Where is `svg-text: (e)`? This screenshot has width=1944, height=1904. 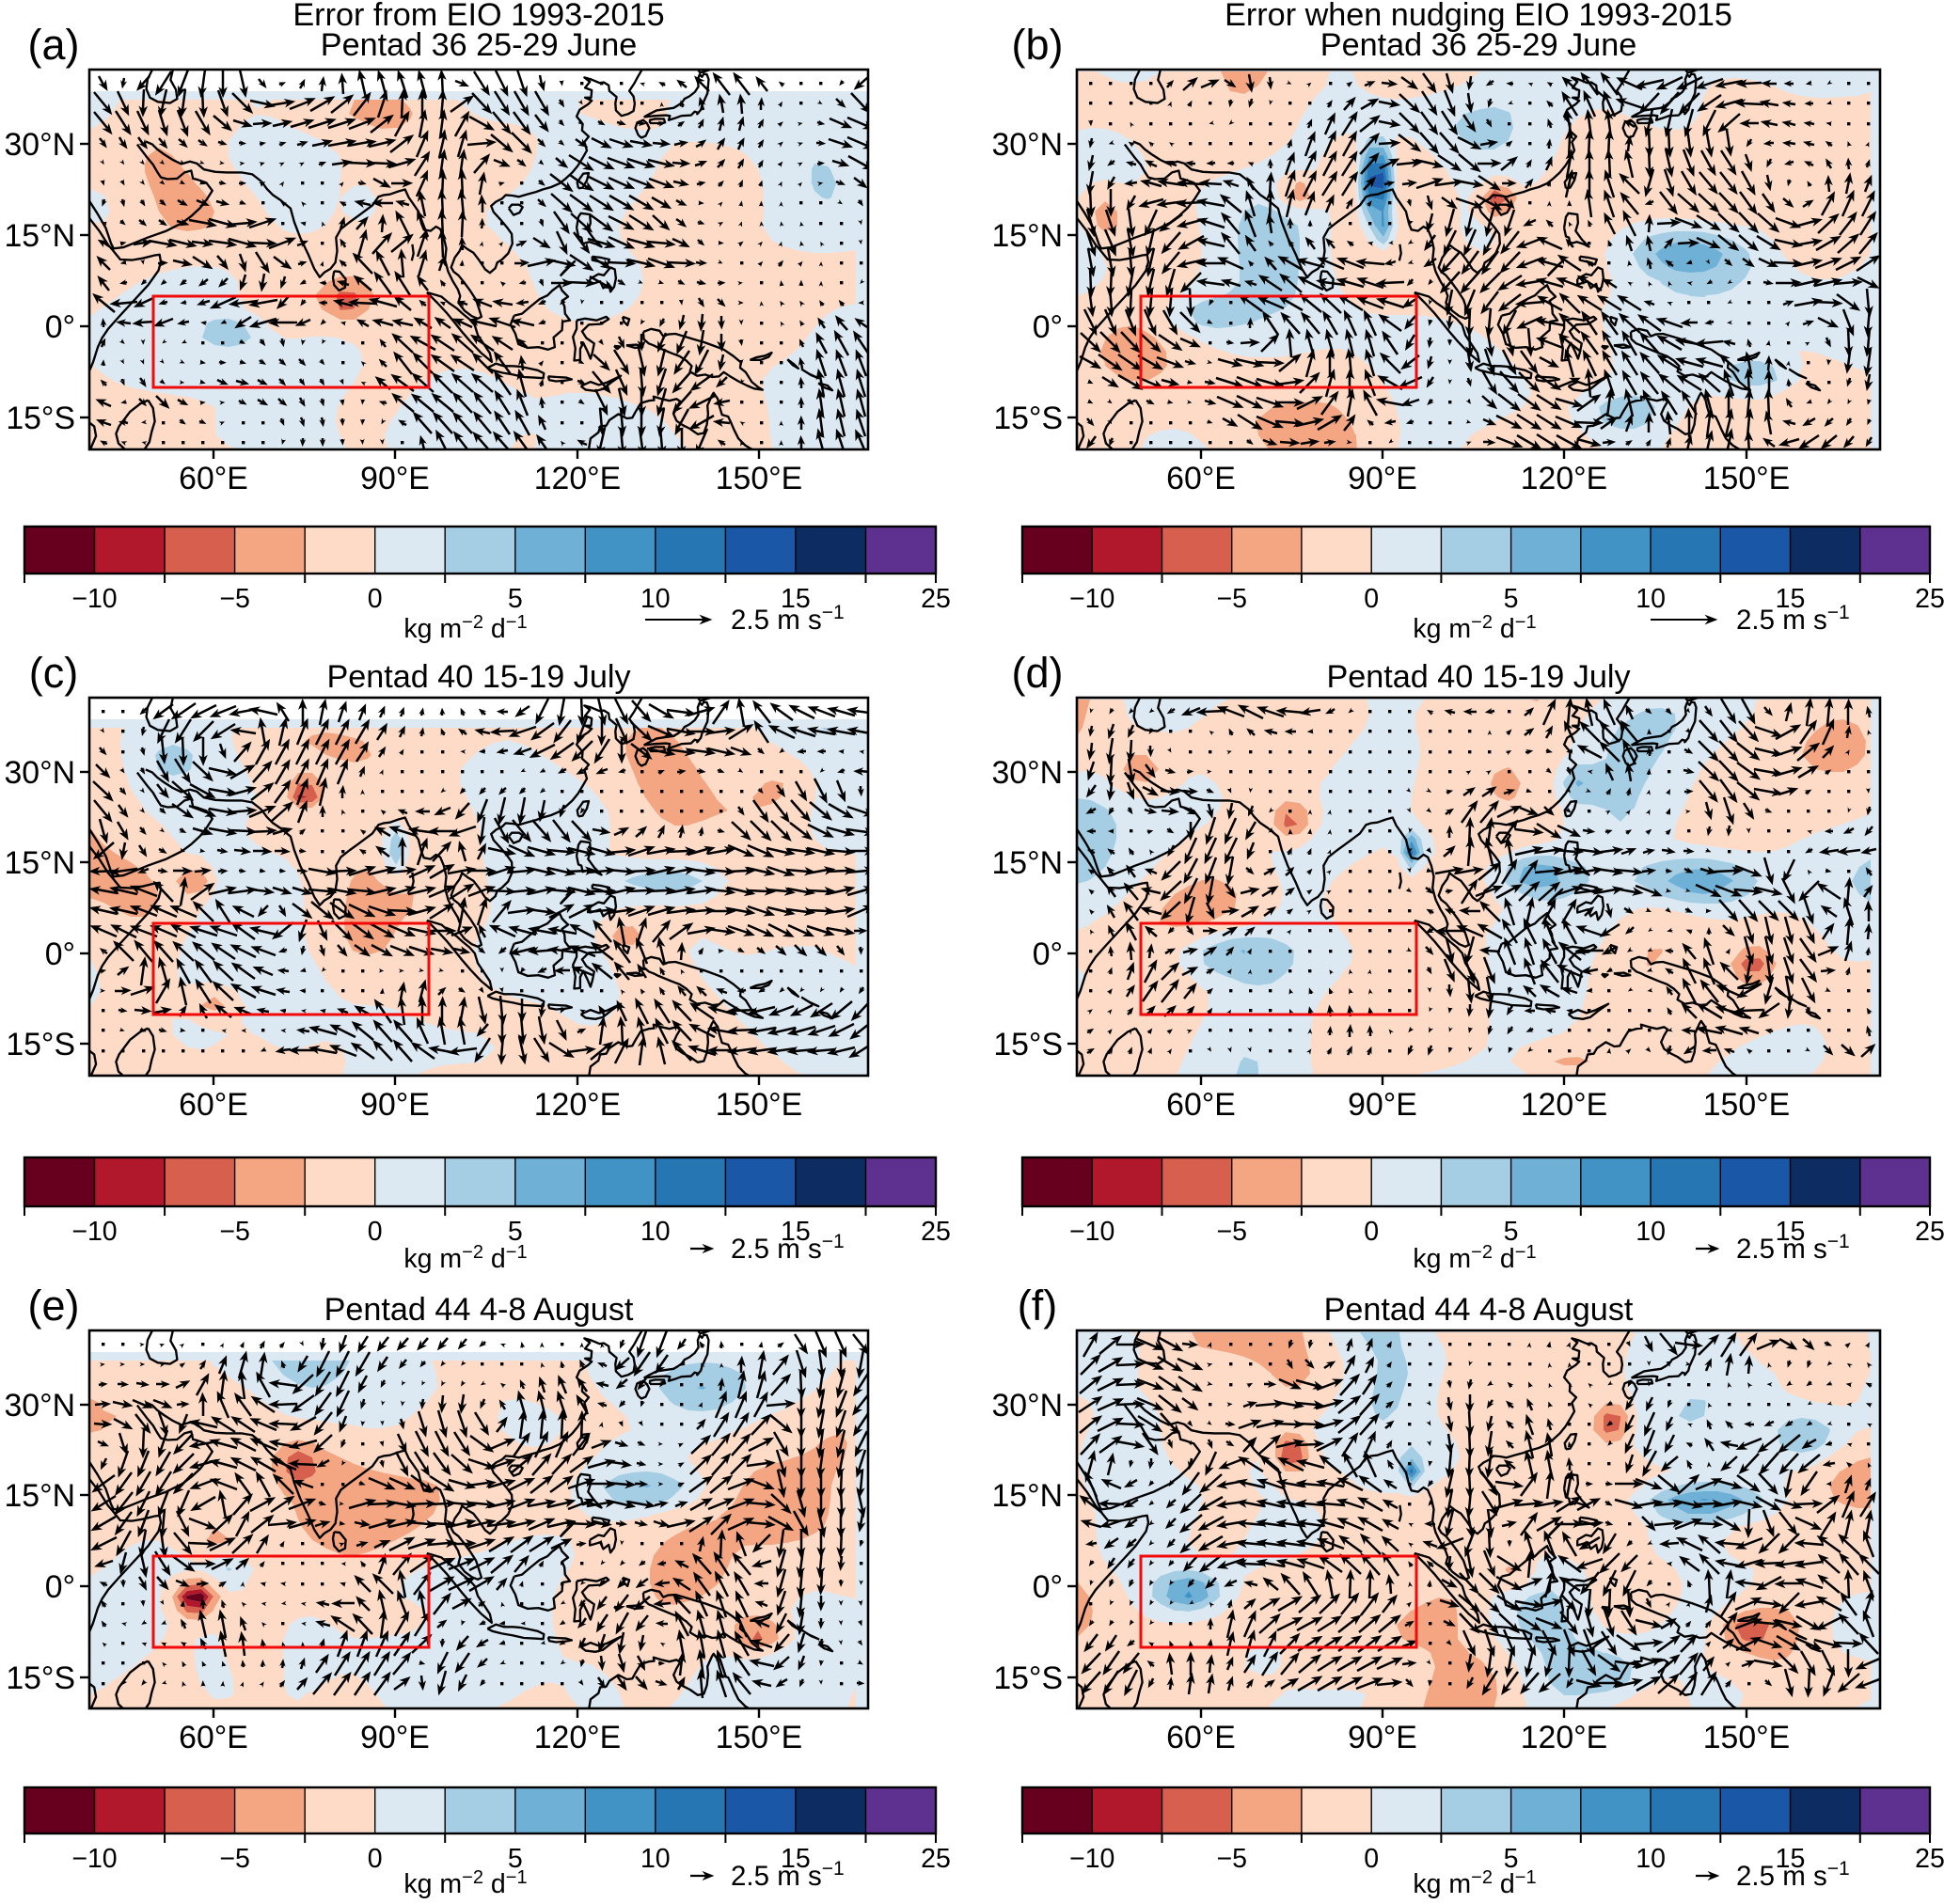 svg-text: (e) is located at coordinates (54, 1306).